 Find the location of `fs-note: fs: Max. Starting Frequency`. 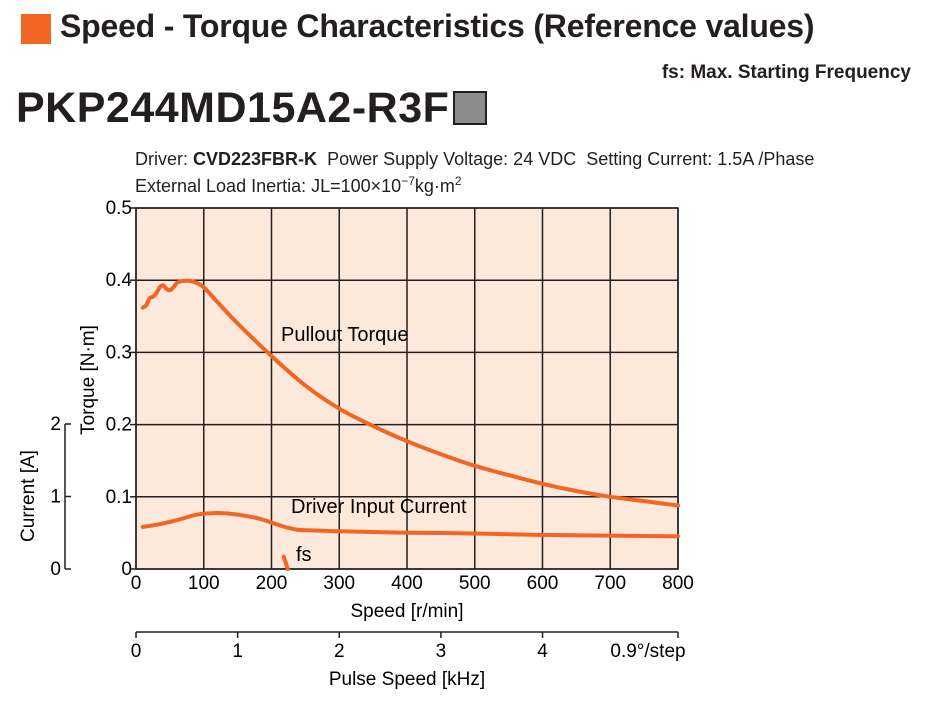

fs-note: fs: Max. Starting Frequency is located at coordinates (786, 72).